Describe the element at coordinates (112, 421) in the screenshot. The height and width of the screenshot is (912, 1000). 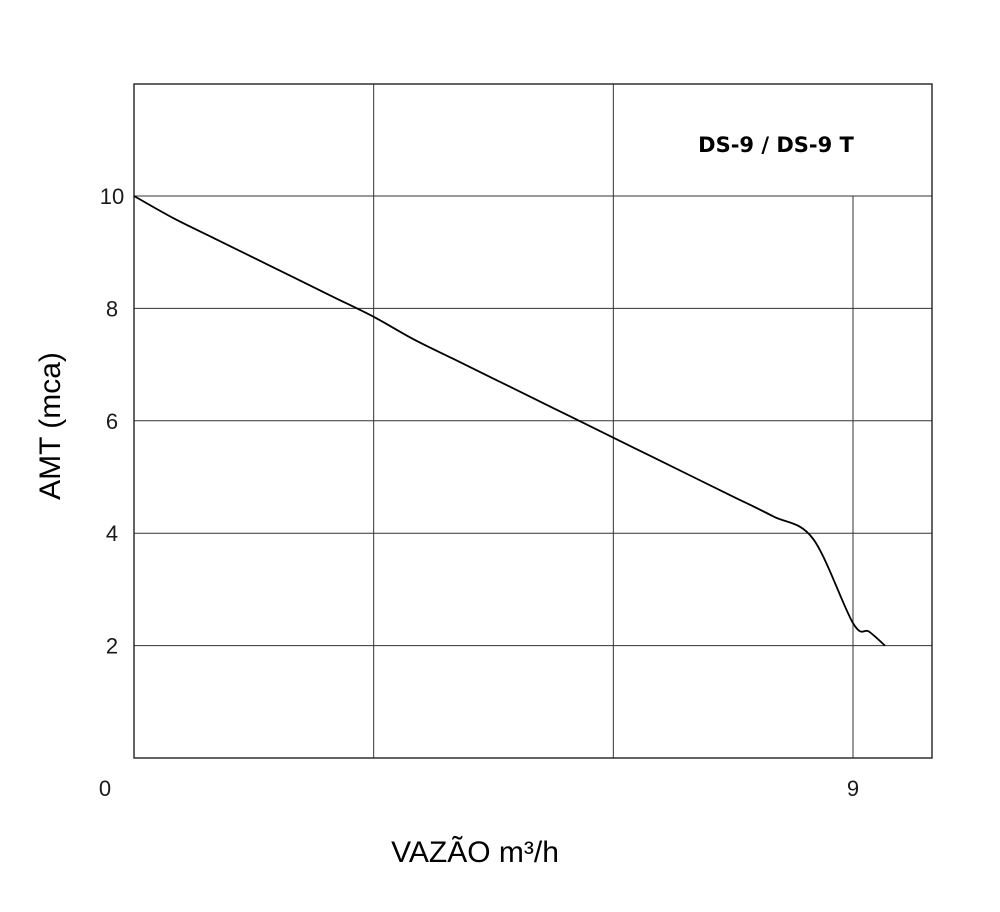
I see `y-tick-label: 6` at that location.